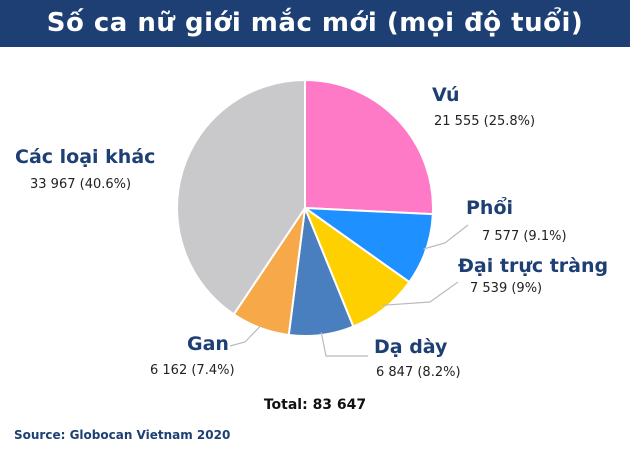  What do you see at coordinates (241, 197) in the screenshot?
I see `slice-cac-loai-khac` at bounding box center [241, 197].